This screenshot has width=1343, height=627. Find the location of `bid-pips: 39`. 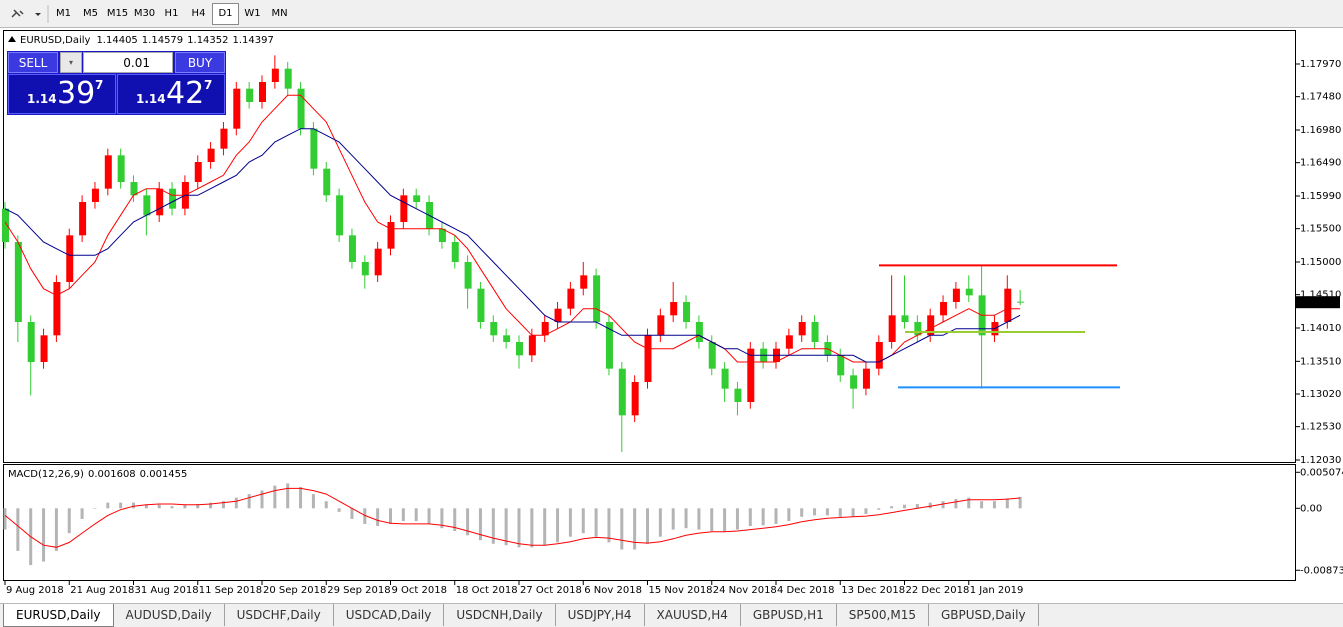

bid-pips: 39 is located at coordinates (76, 93).